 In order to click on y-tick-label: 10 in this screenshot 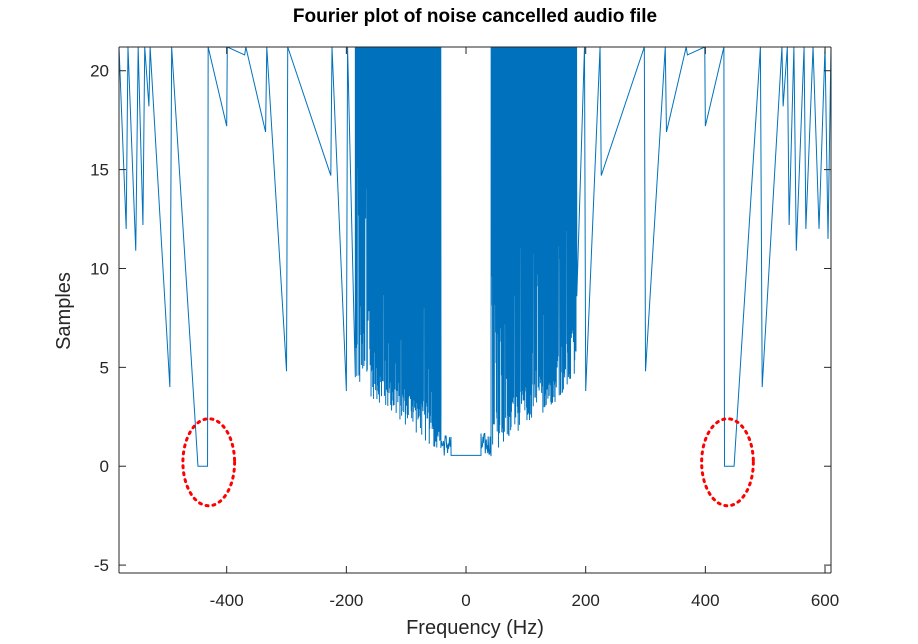, I will do `click(99, 268)`.